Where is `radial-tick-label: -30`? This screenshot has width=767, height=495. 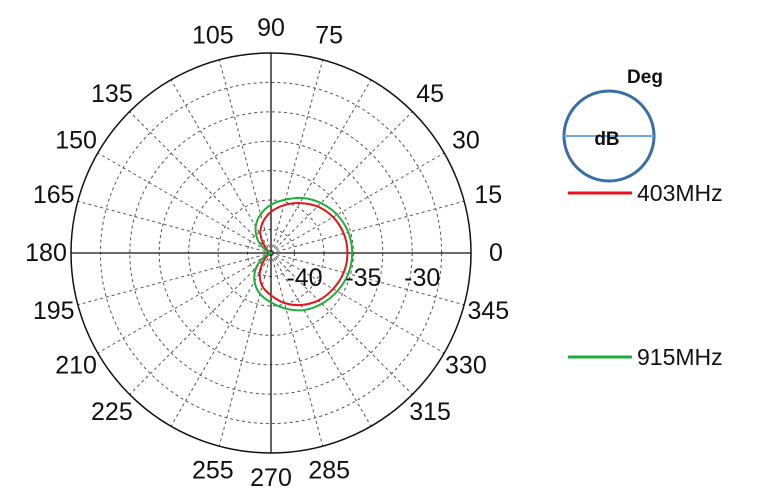 radial-tick-label: -30 is located at coordinates (422, 278).